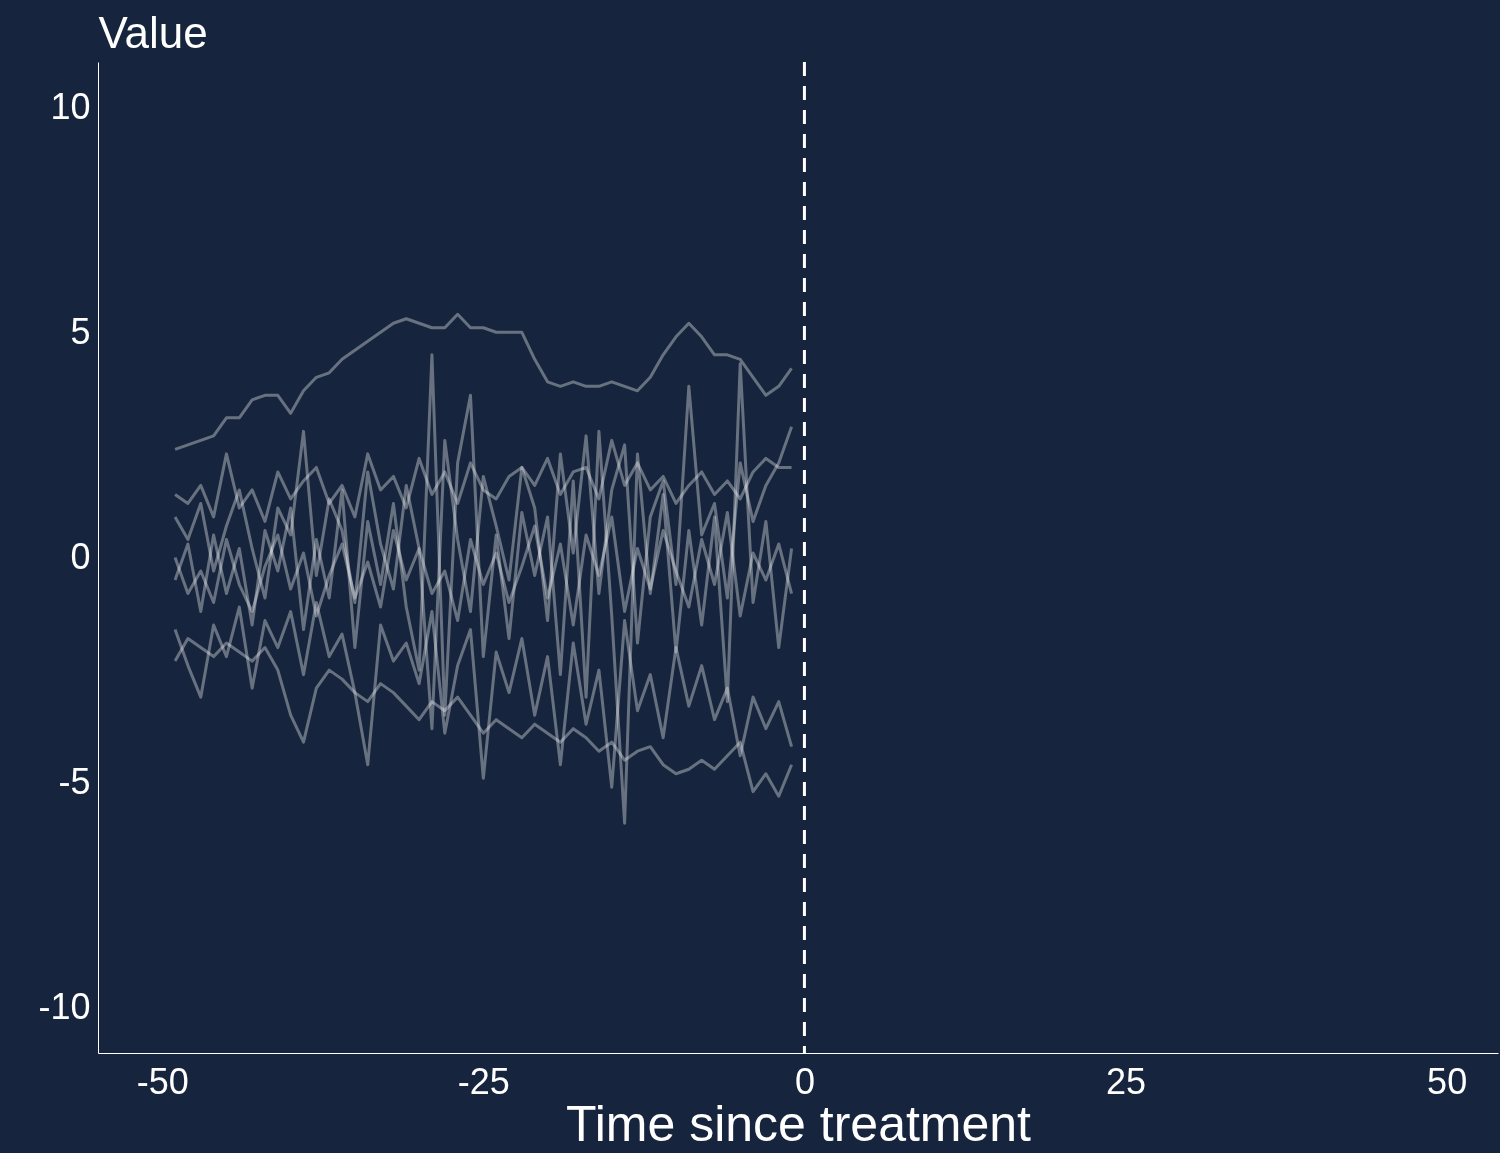  I want to click on x-tick-label: 25, so click(1126, 1081).